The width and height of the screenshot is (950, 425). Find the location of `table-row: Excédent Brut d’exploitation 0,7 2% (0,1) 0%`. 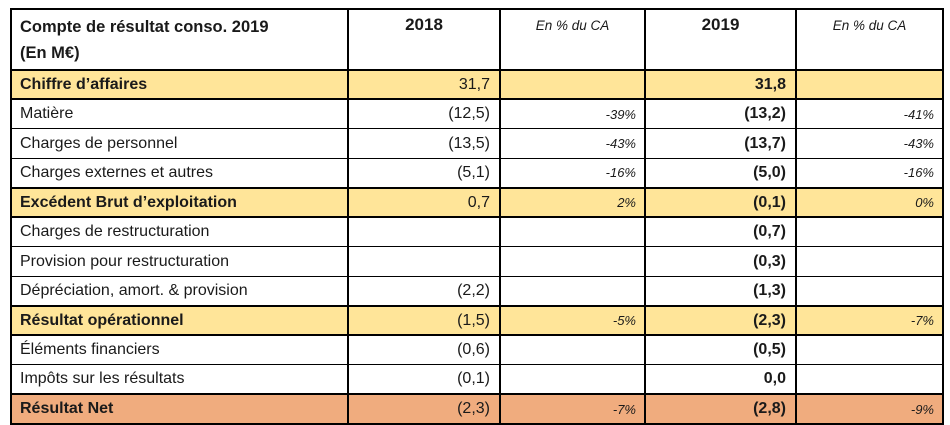

table-row: Excédent Brut d’exploitation 0,7 2% (0,1) 0% is located at coordinates (477, 202).